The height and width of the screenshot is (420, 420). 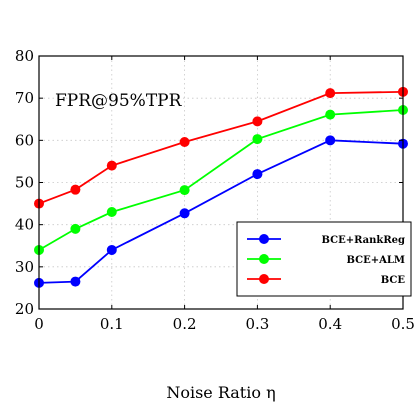 What do you see at coordinates (24, 267) in the screenshot?
I see `y-tick-label: 30` at bounding box center [24, 267].